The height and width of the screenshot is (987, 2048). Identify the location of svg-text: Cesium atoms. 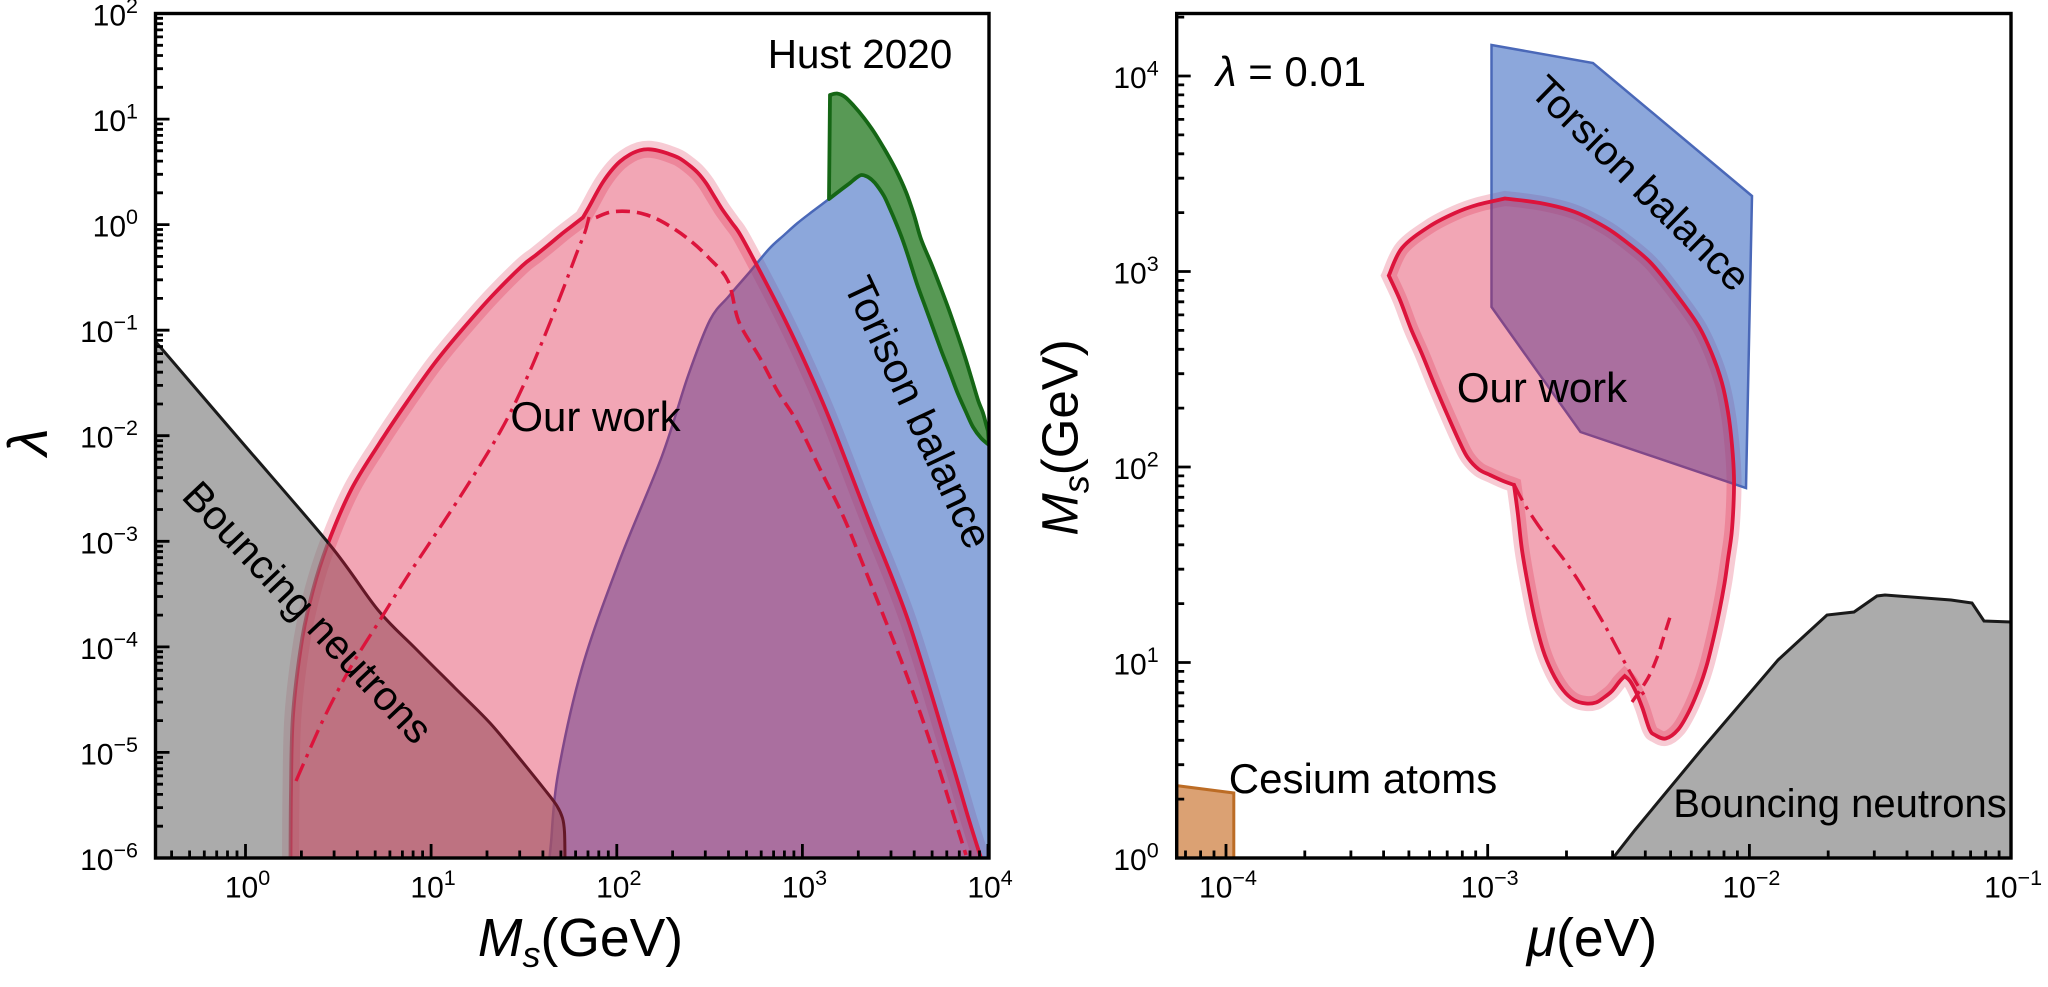
(1363, 778).